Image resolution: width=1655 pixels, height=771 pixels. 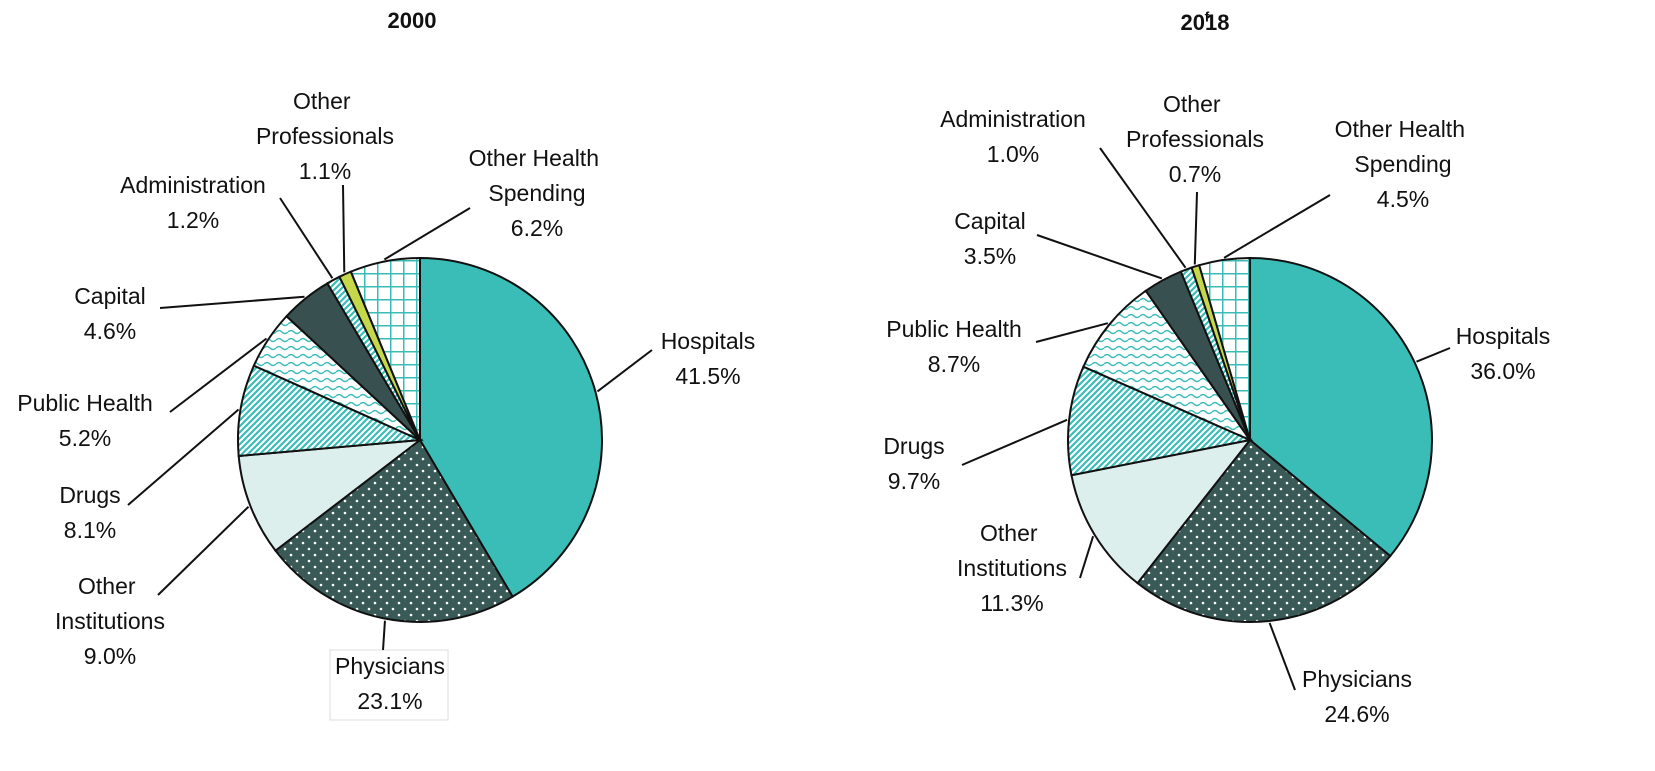 What do you see at coordinates (954, 364) in the screenshot?
I see `value-label: 8.7%` at bounding box center [954, 364].